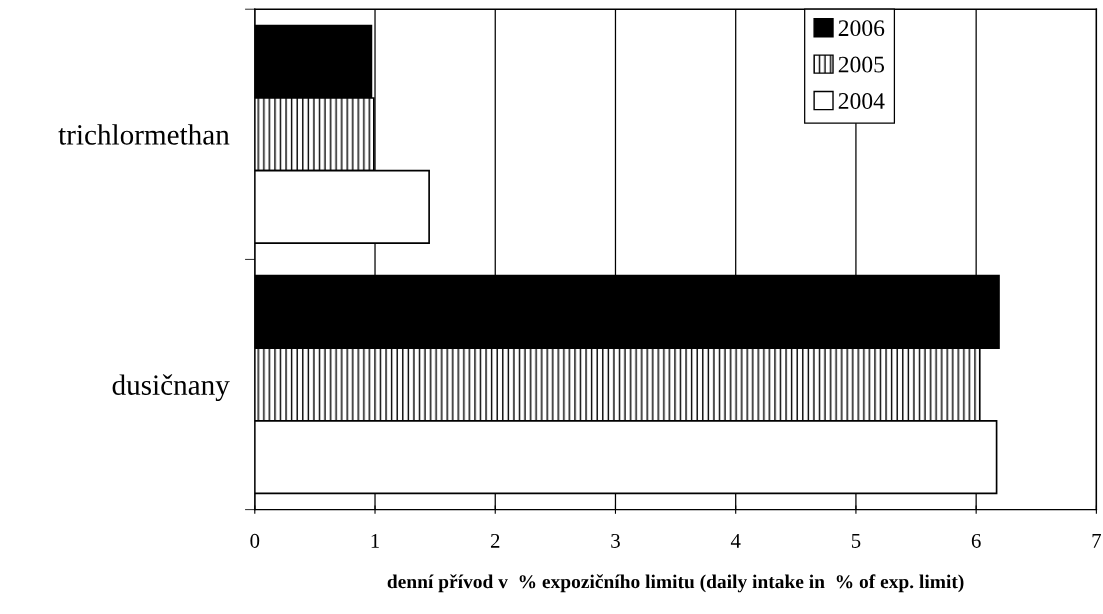 This screenshot has height=614, width=1103. What do you see at coordinates (976, 540) in the screenshot?
I see `x-tick-label: 6` at bounding box center [976, 540].